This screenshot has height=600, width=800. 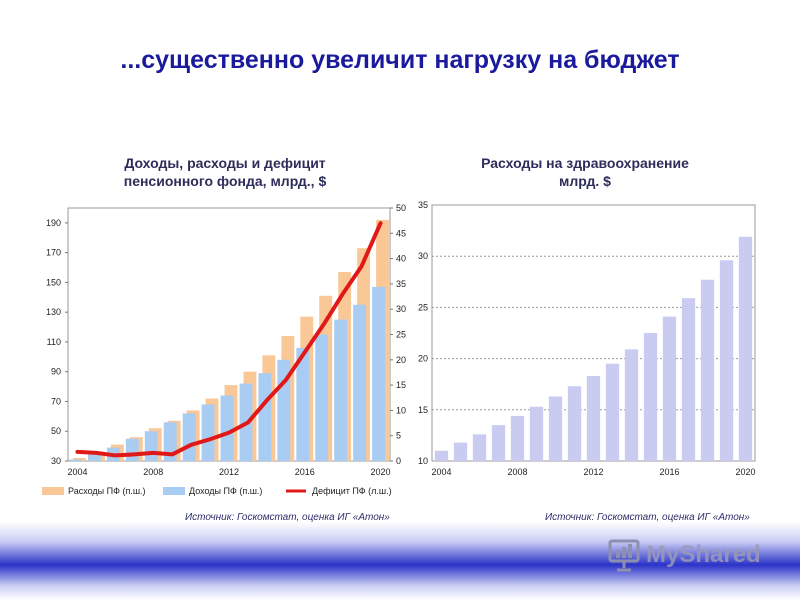 What do you see at coordinates (381, 472) in the screenshot?
I see `left-x-tick-label: 2020` at bounding box center [381, 472].